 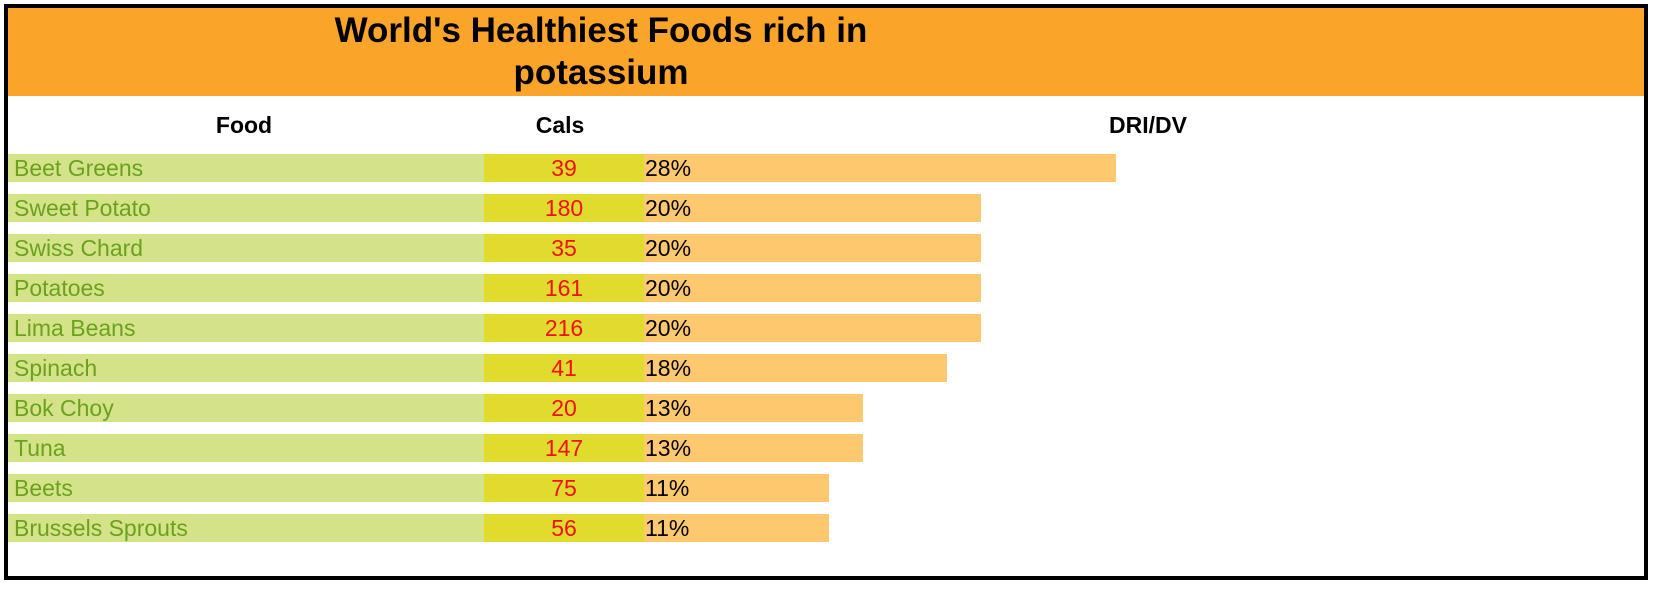 What do you see at coordinates (601, 30) in the screenshot?
I see `chart-title-line-1: World's Healthiest Foods rich in` at bounding box center [601, 30].